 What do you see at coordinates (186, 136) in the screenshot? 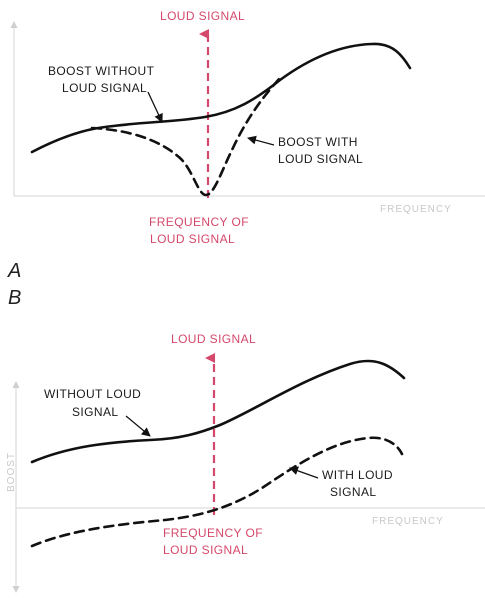
I see `diagram-a-curve-with` at bounding box center [186, 136].